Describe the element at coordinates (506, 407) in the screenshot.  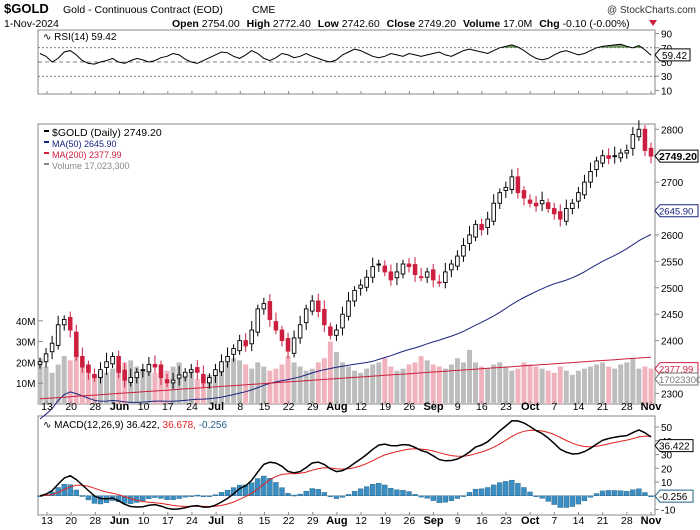
I see `price-x-label: 23` at that location.